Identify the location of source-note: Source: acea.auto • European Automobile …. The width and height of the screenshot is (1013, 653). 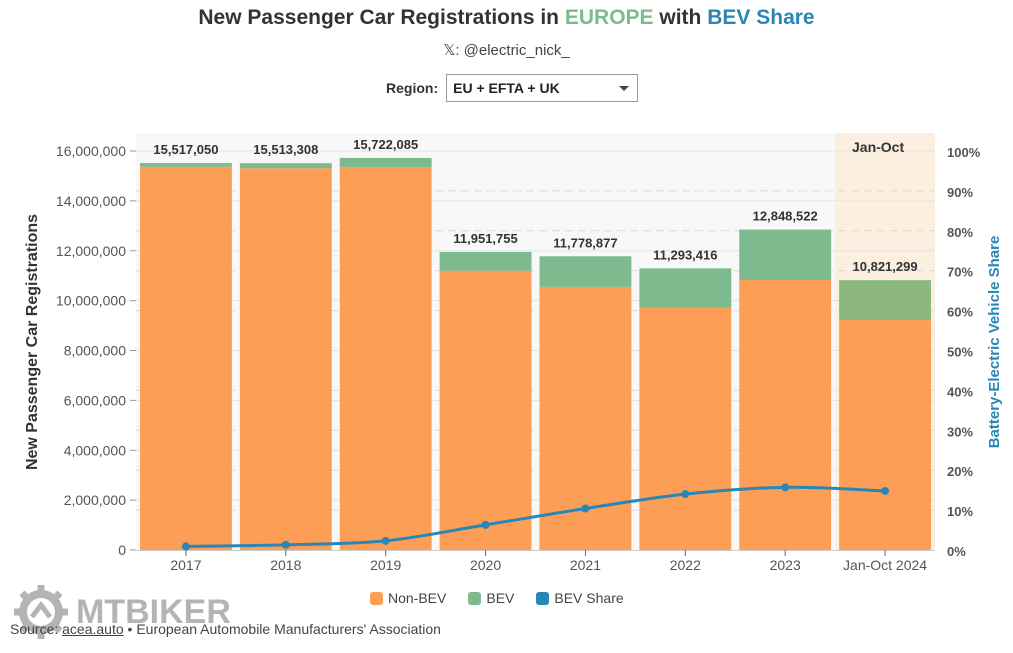
(225, 629).